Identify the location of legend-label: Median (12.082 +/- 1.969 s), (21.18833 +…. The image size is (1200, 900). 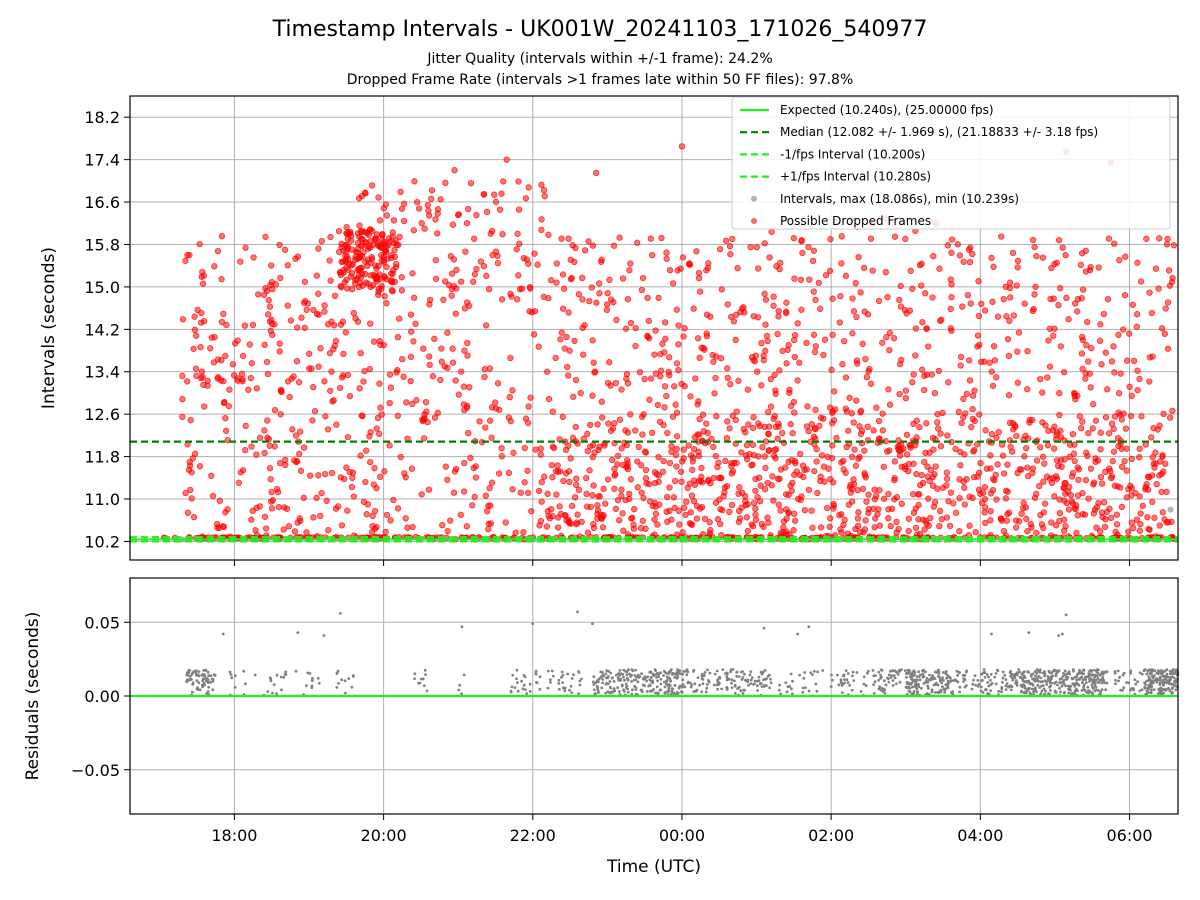
(939, 132).